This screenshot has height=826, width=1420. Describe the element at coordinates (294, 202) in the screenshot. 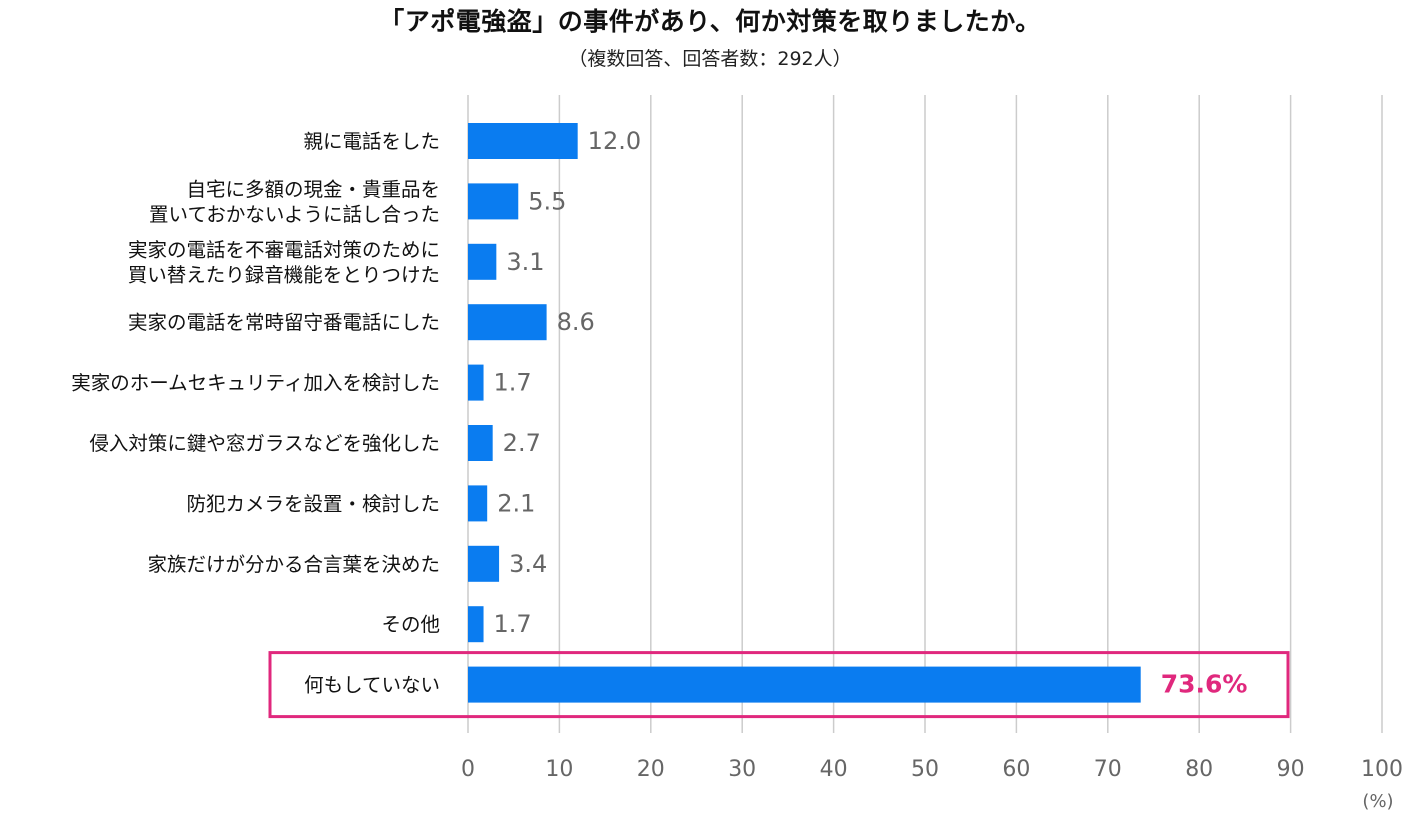

I see `category-label: 自宅に多額の現金・貴重品を置いておかないように話し合った` at that location.